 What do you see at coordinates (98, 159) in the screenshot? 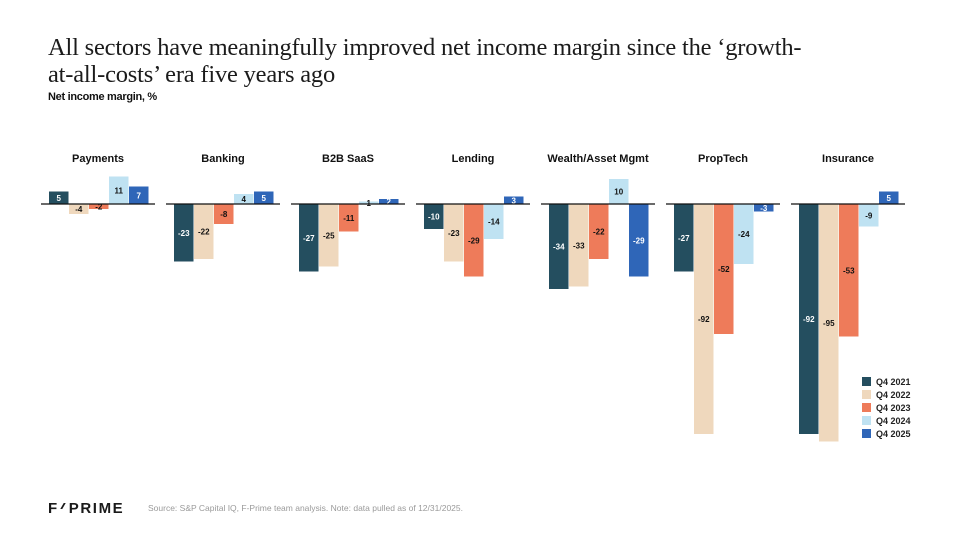
I see `sector-title: Payments` at bounding box center [98, 159].